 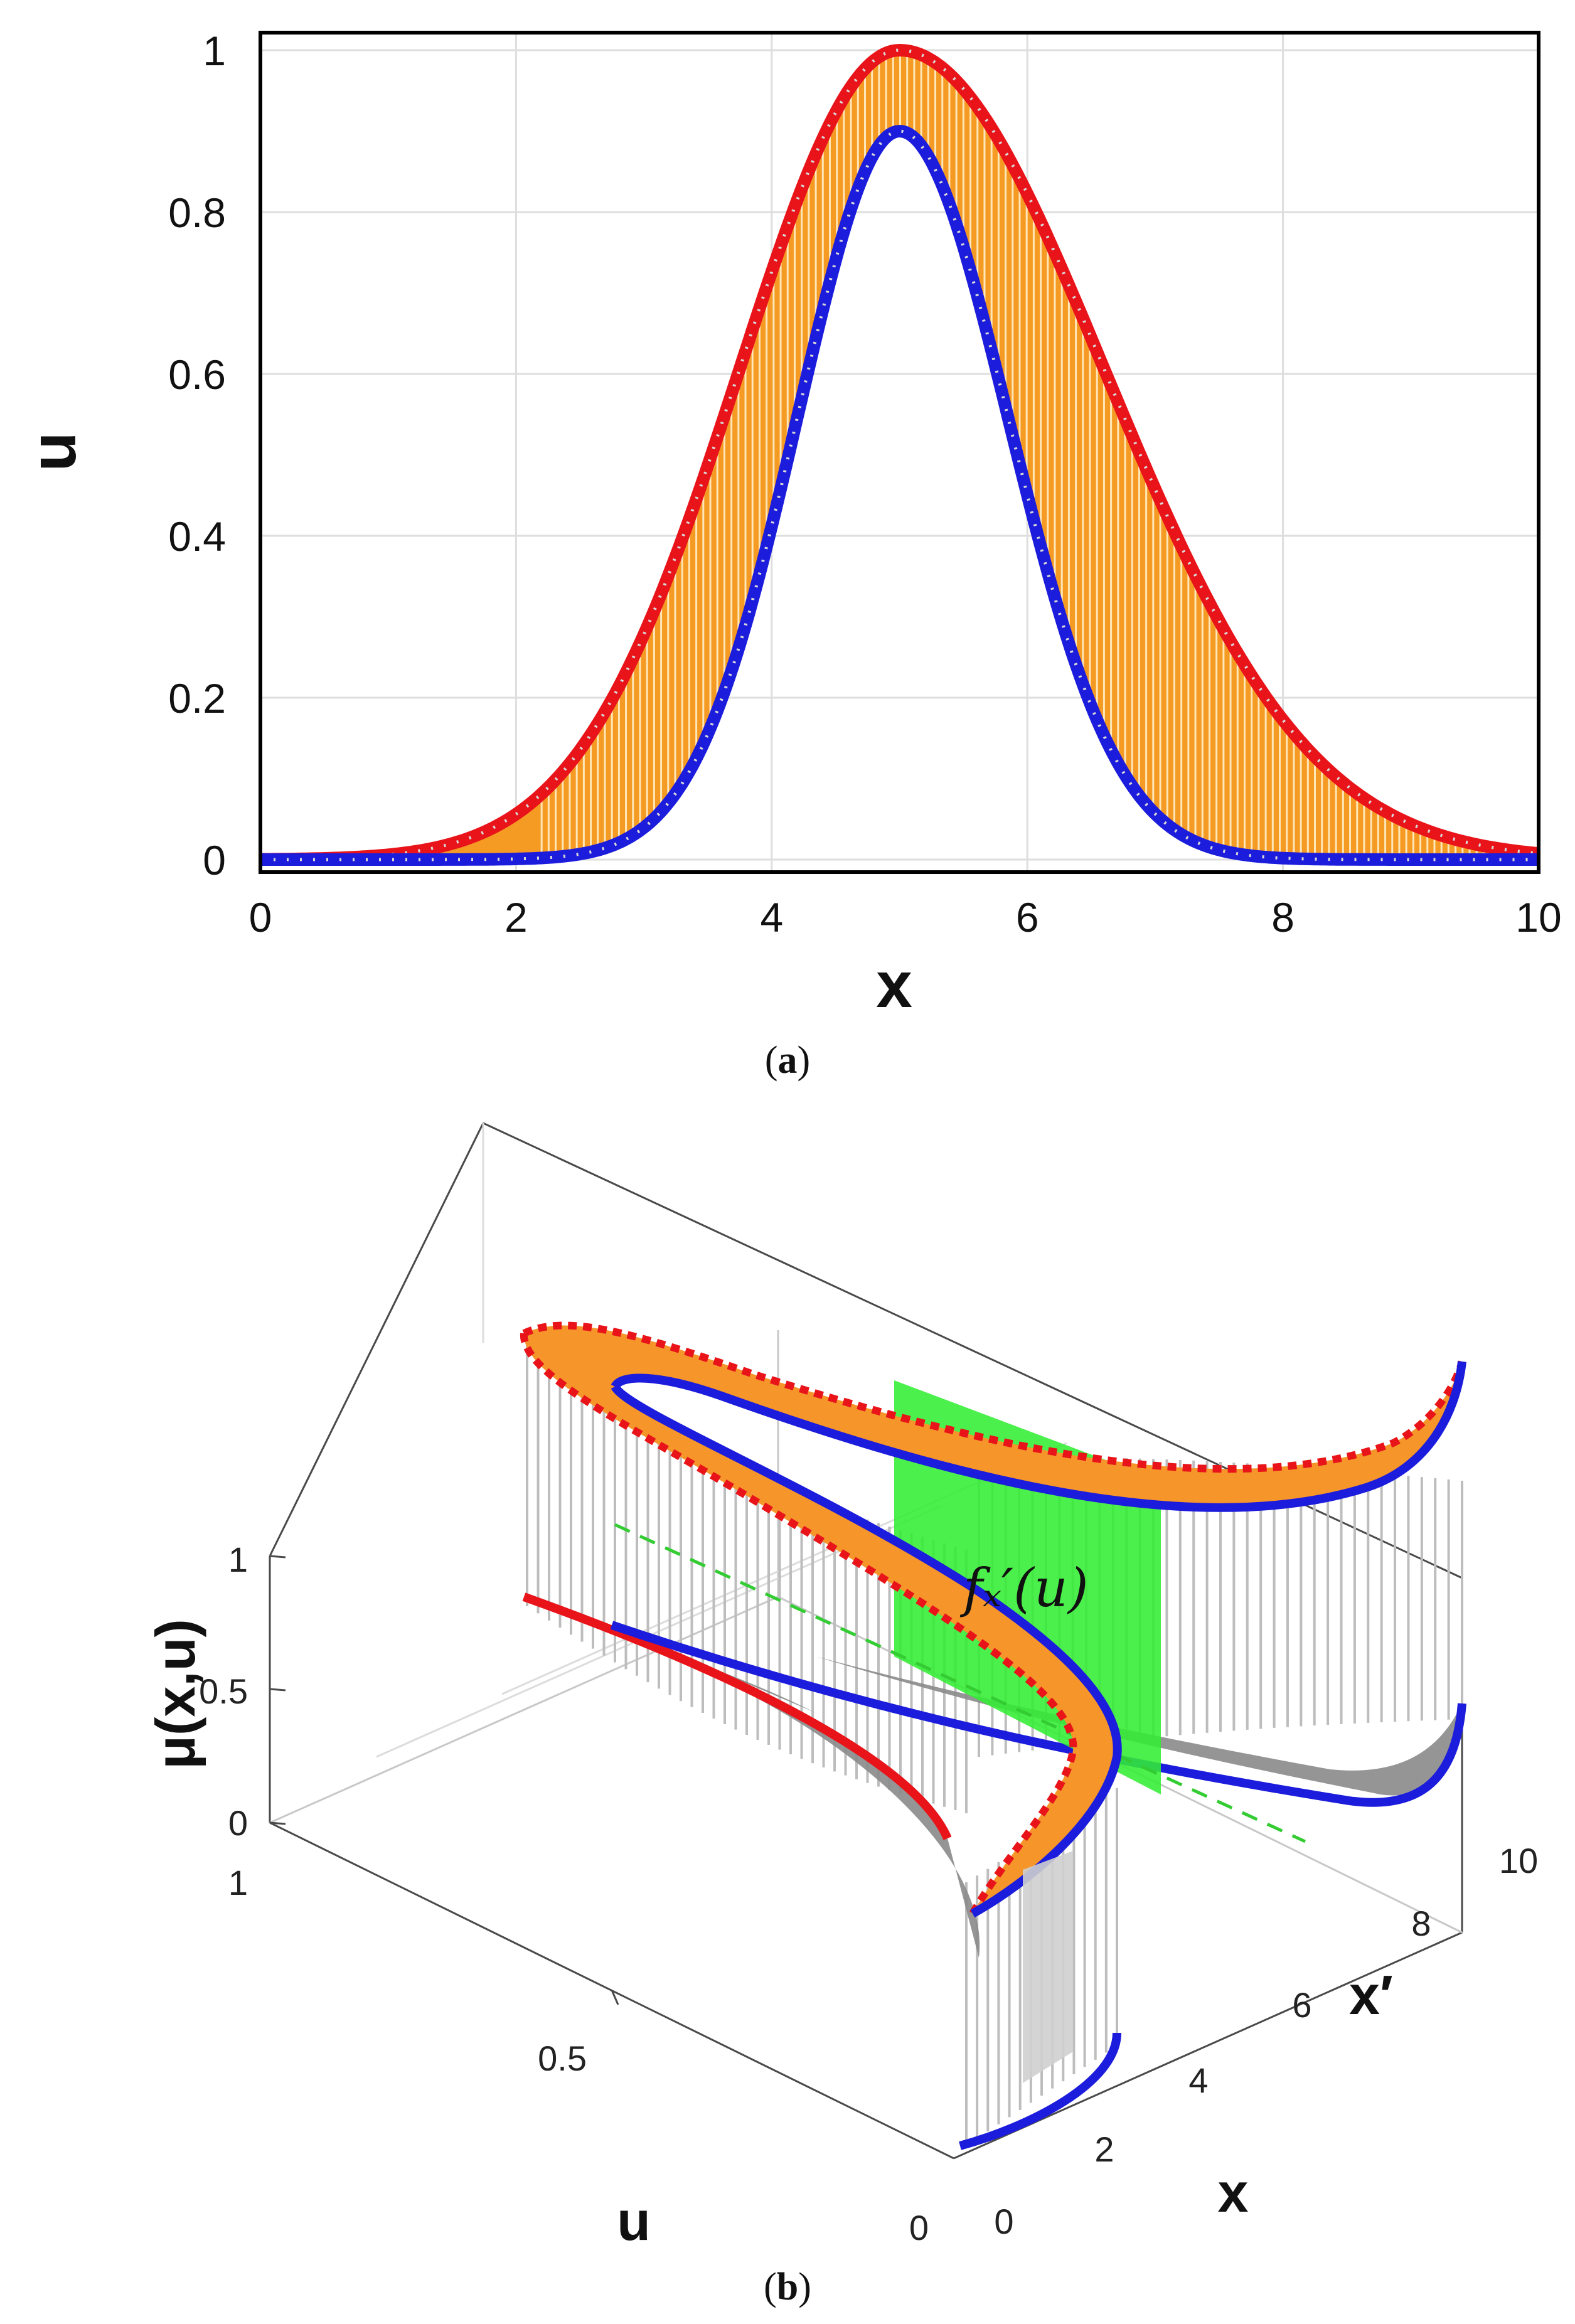 I want to click on z-axis-ticks: 1 0.5 0, so click(x=242, y=1691).